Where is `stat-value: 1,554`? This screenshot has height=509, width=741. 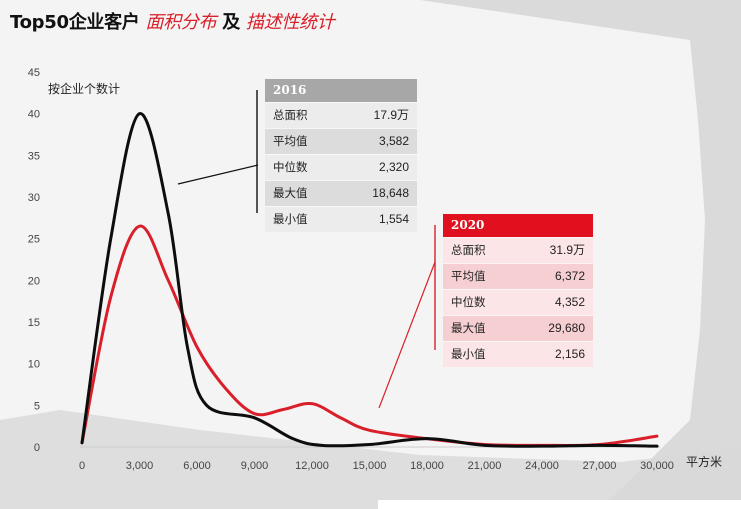
stat-value: 1,554 is located at coordinates (393, 219).